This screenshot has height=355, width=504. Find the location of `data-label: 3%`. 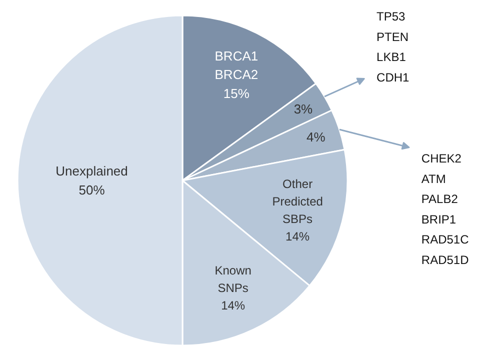

data-label: 3% is located at coordinates (304, 109).